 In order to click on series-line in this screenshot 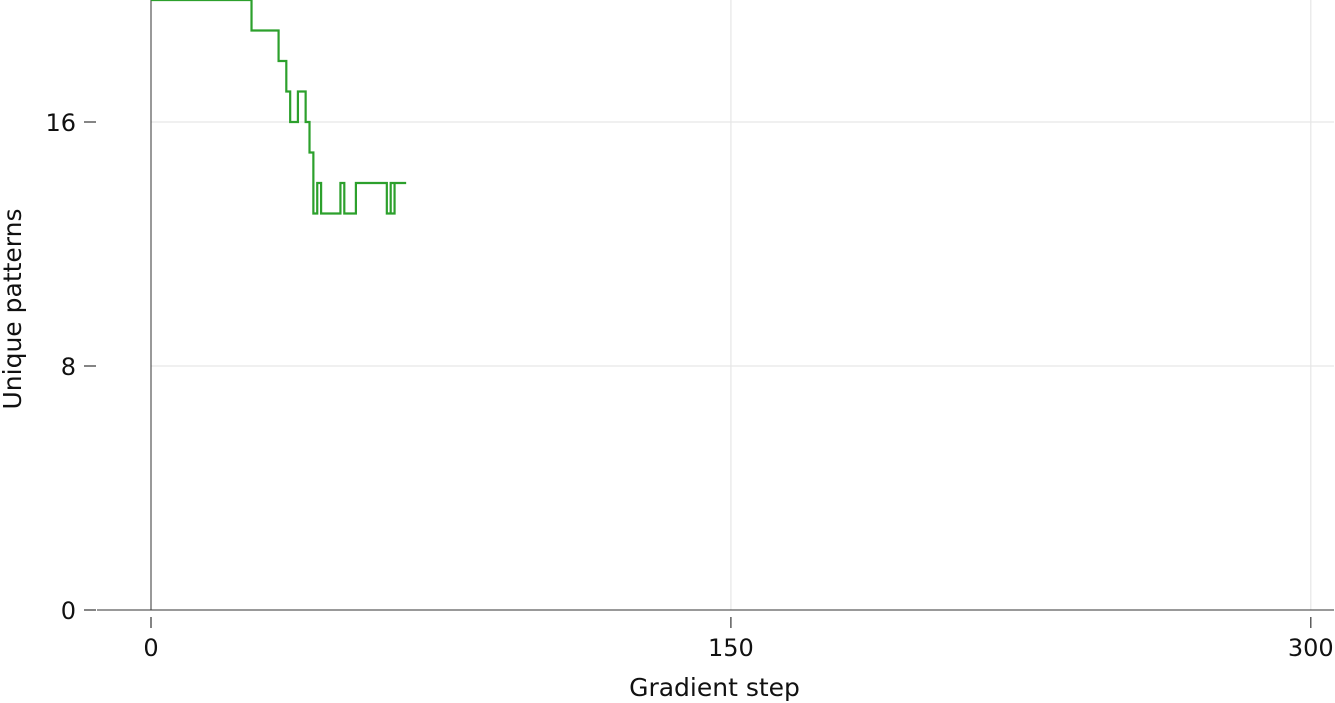, I will do `click(279, 107)`.